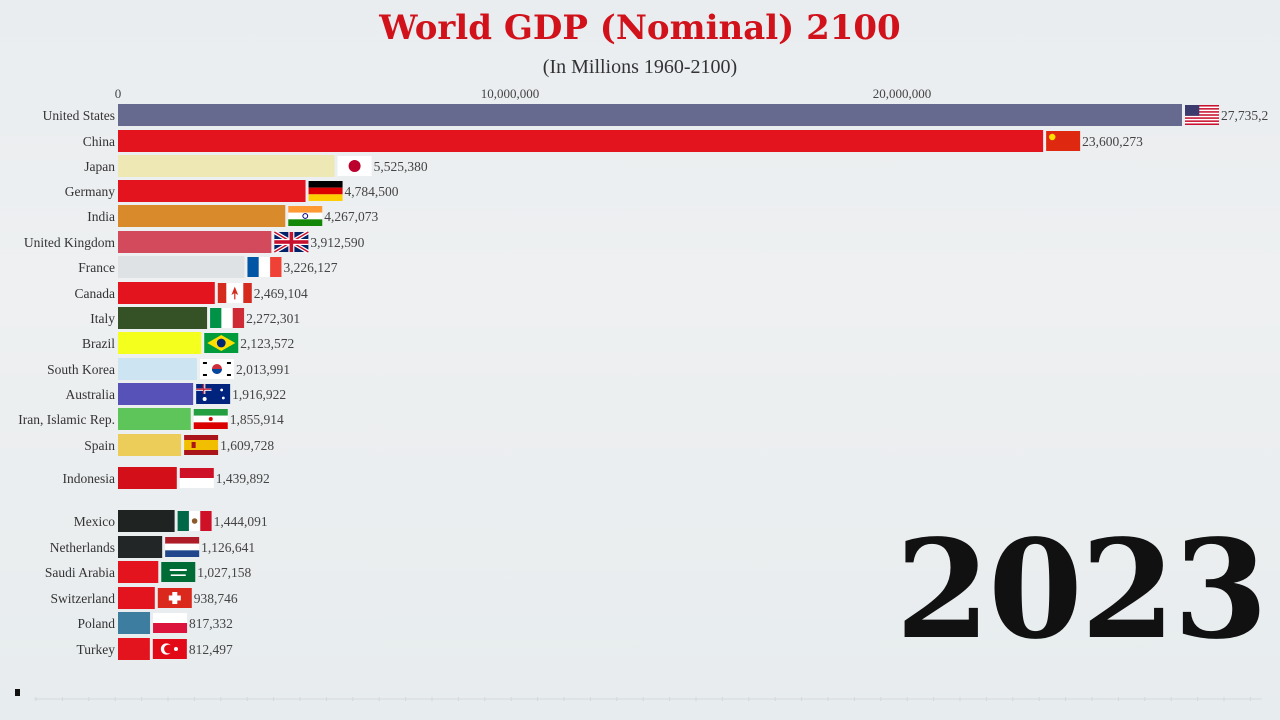 This screenshot has width=1280, height=720. Describe the element at coordinates (196, 478) in the screenshot. I see `indonesia-flag-icon` at that location.